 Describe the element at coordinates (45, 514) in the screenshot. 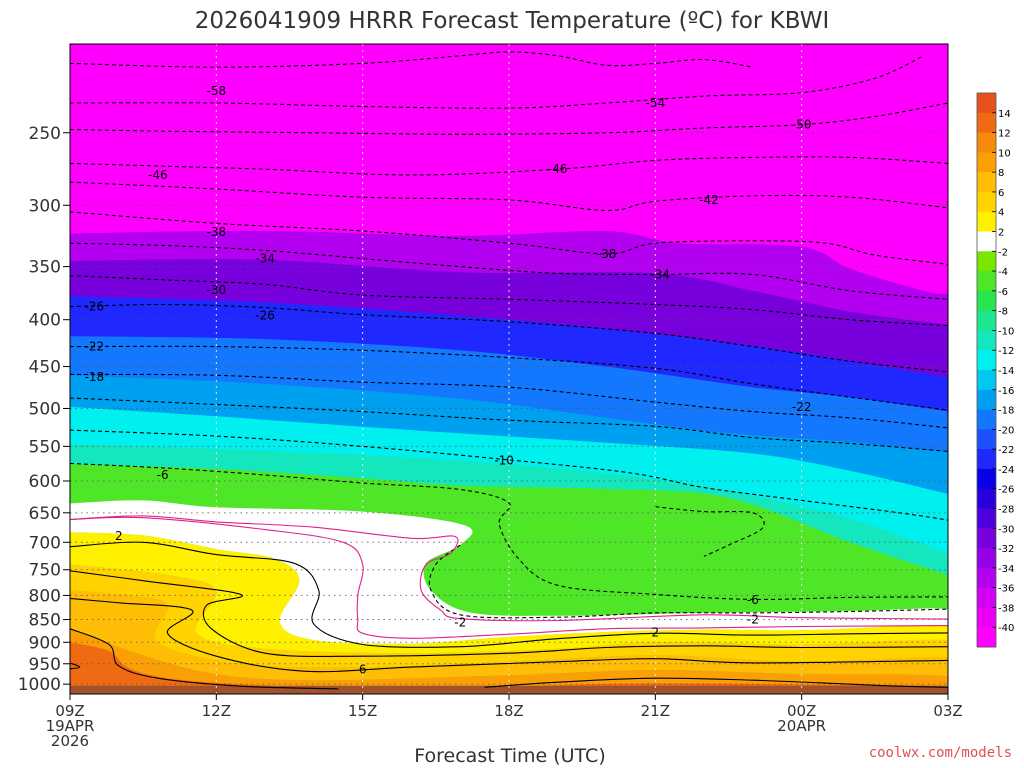

I see `y-tick-label: 650` at that location.